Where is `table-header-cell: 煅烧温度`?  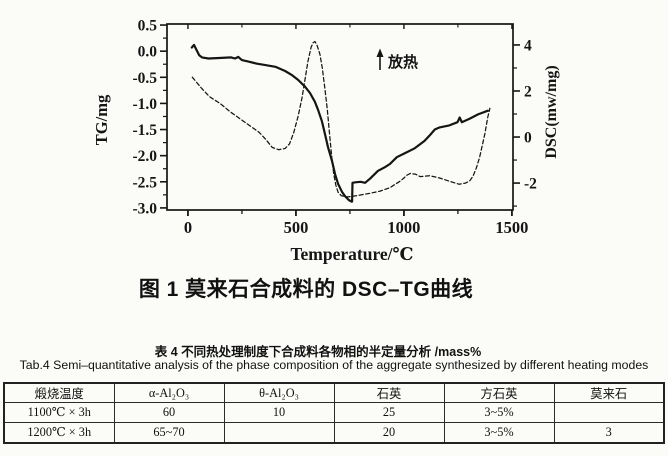
table-header-cell: 煅烧温度 is located at coordinates (59, 392).